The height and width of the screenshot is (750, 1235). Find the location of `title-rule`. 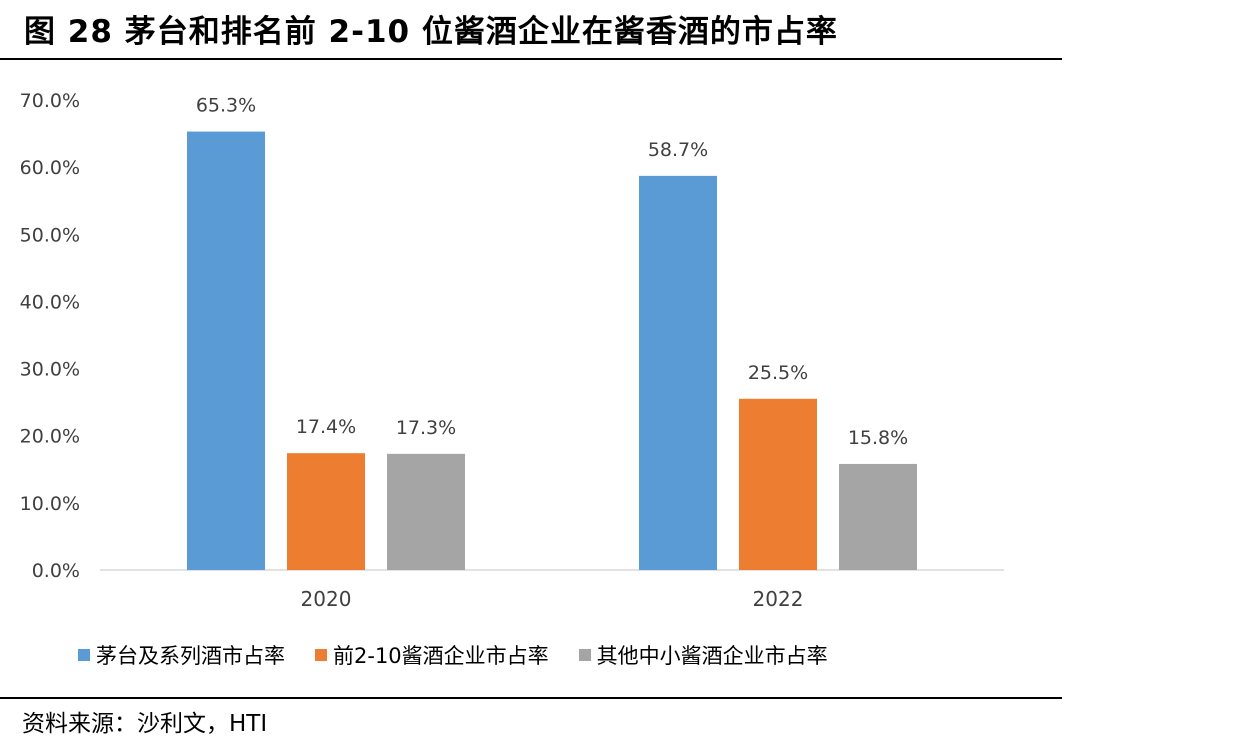

title-rule is located at coordinates (531, 59).